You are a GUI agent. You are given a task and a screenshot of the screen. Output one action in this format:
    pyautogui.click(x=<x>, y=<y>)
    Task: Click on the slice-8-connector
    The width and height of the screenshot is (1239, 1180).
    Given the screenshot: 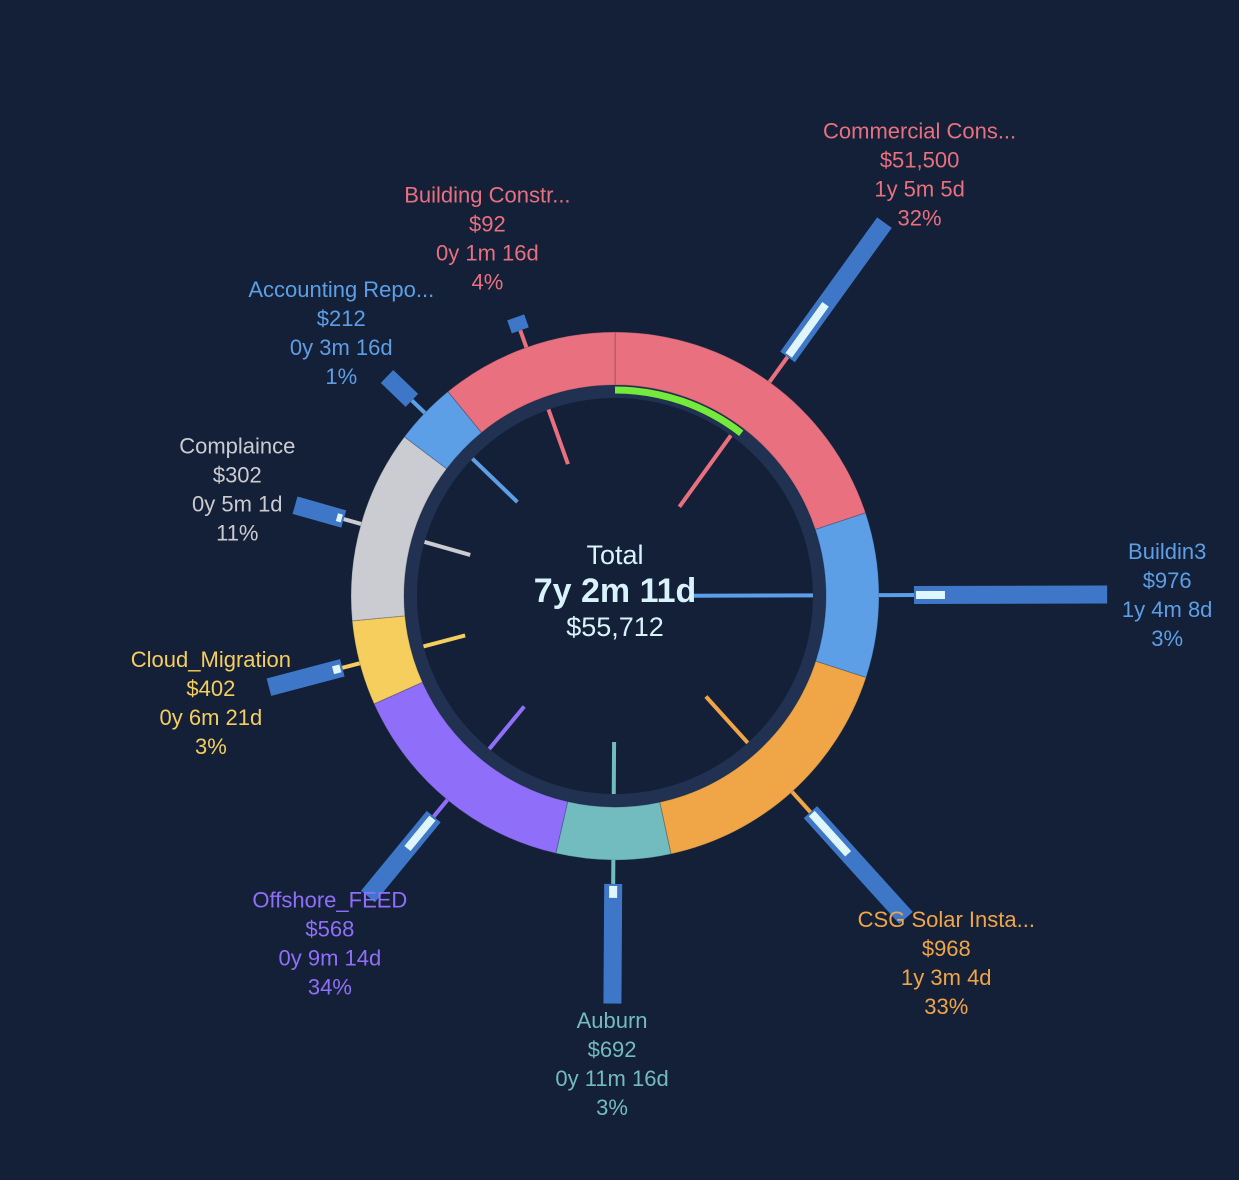 What is the action you would take?
    pyautogui.click(x=523, y=338)
    